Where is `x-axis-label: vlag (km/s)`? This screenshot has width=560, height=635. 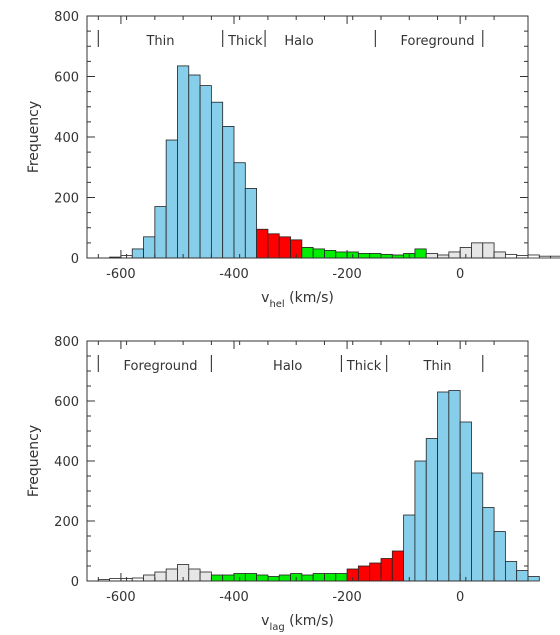
x-axis-label: vlag (km/s) is located at coordinates (297, 623).